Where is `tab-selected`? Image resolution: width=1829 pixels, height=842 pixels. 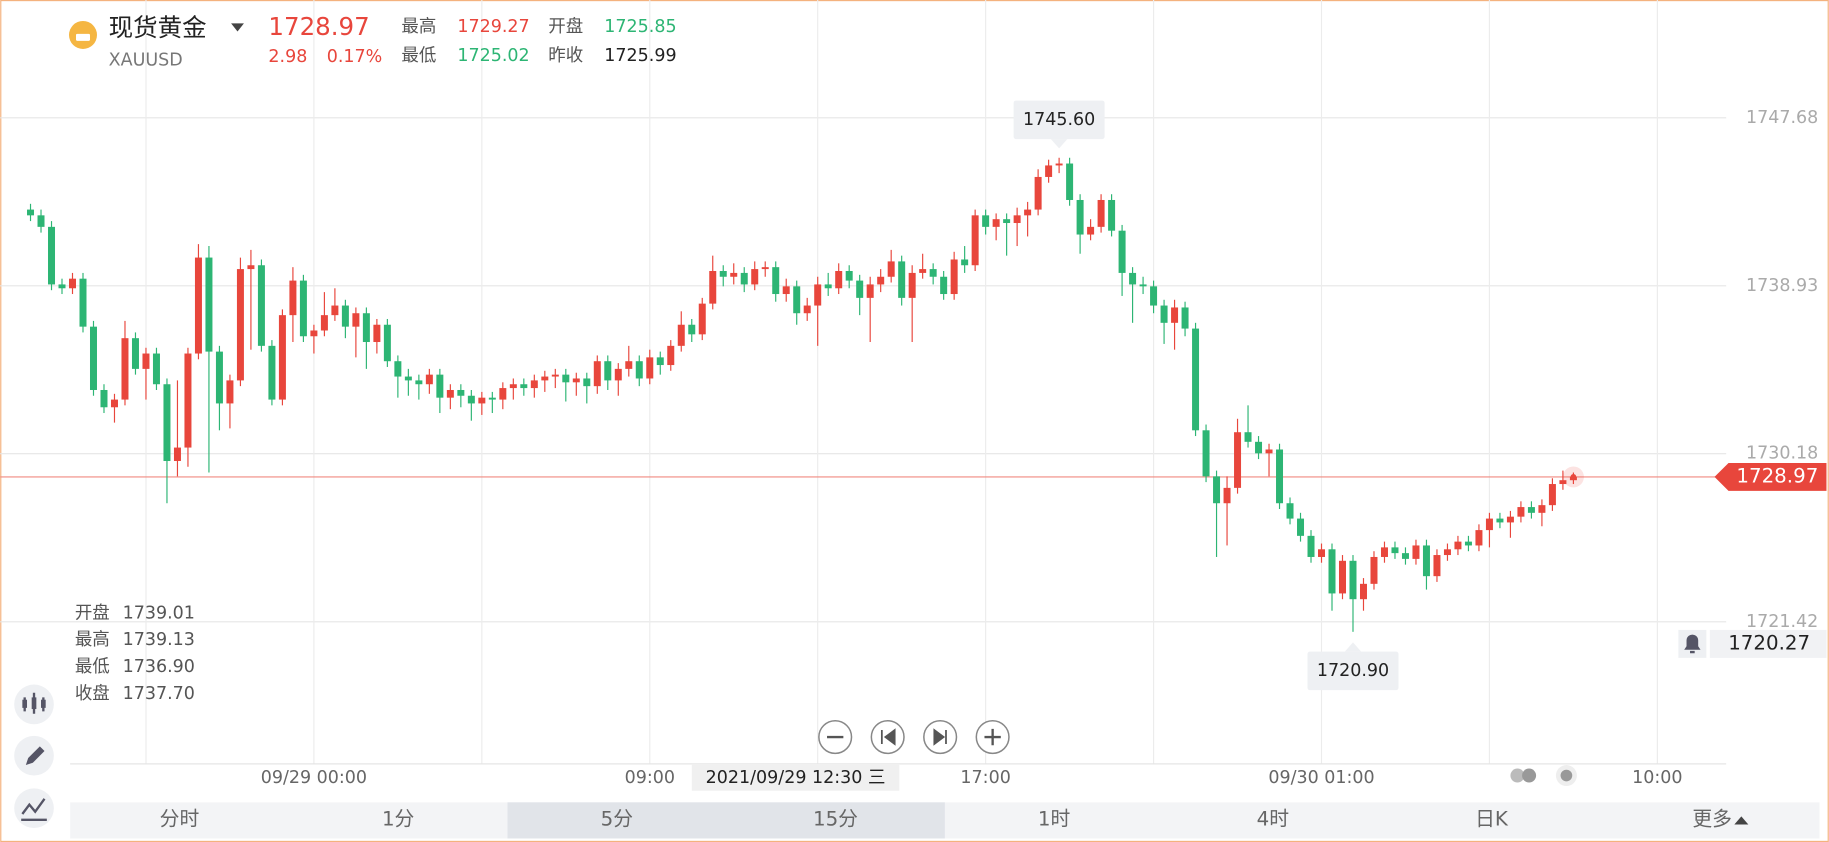
tab-selected is located at coordinates (726, 820).